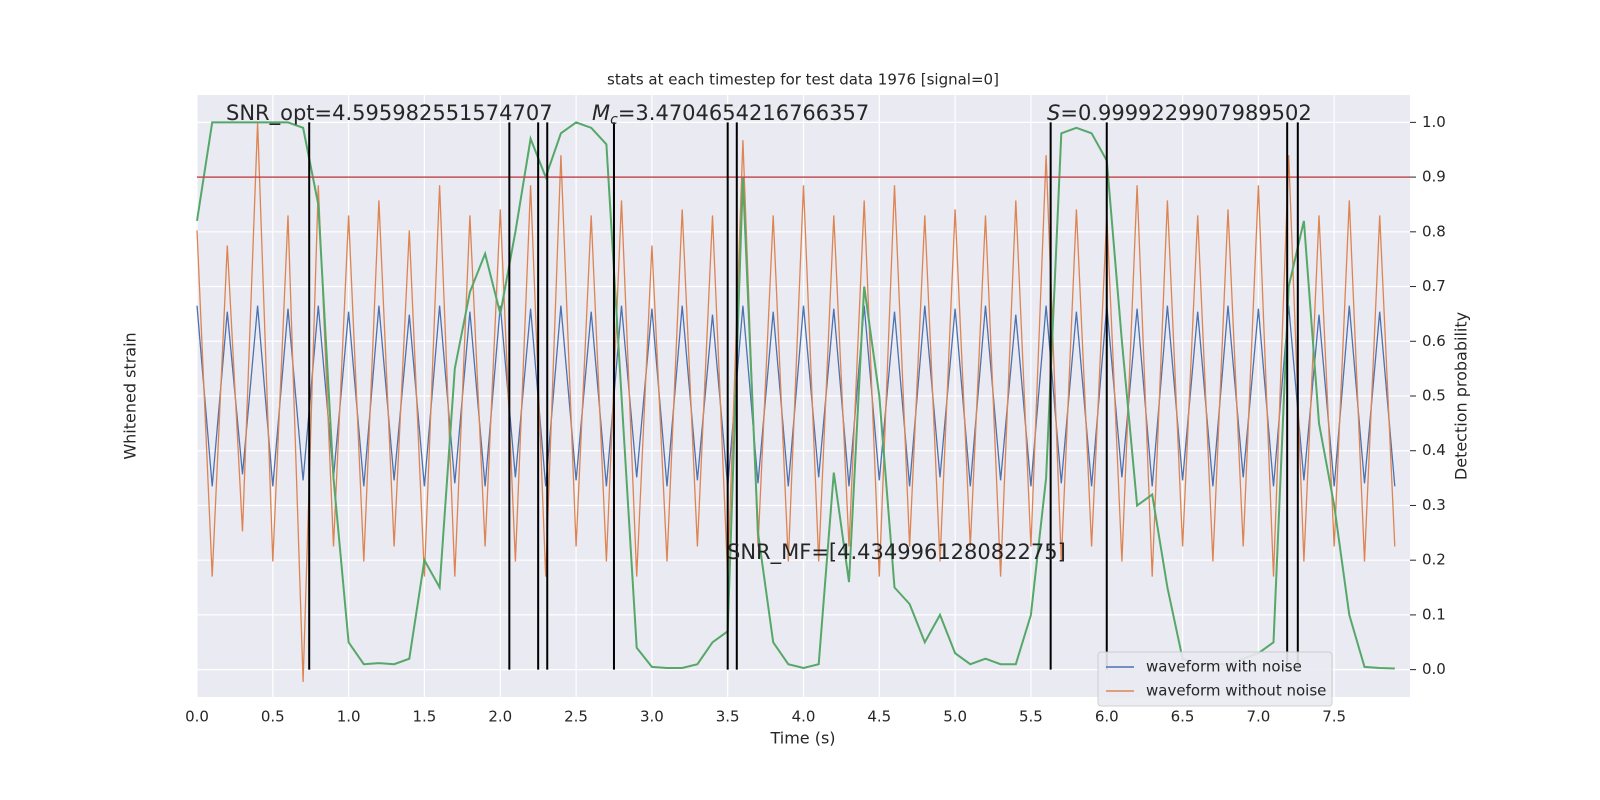  What do you see at coordinates (1434, 560) in the screenshot?
I see `y2-tick-label: 0.2` at bounding box center [1434, 560].